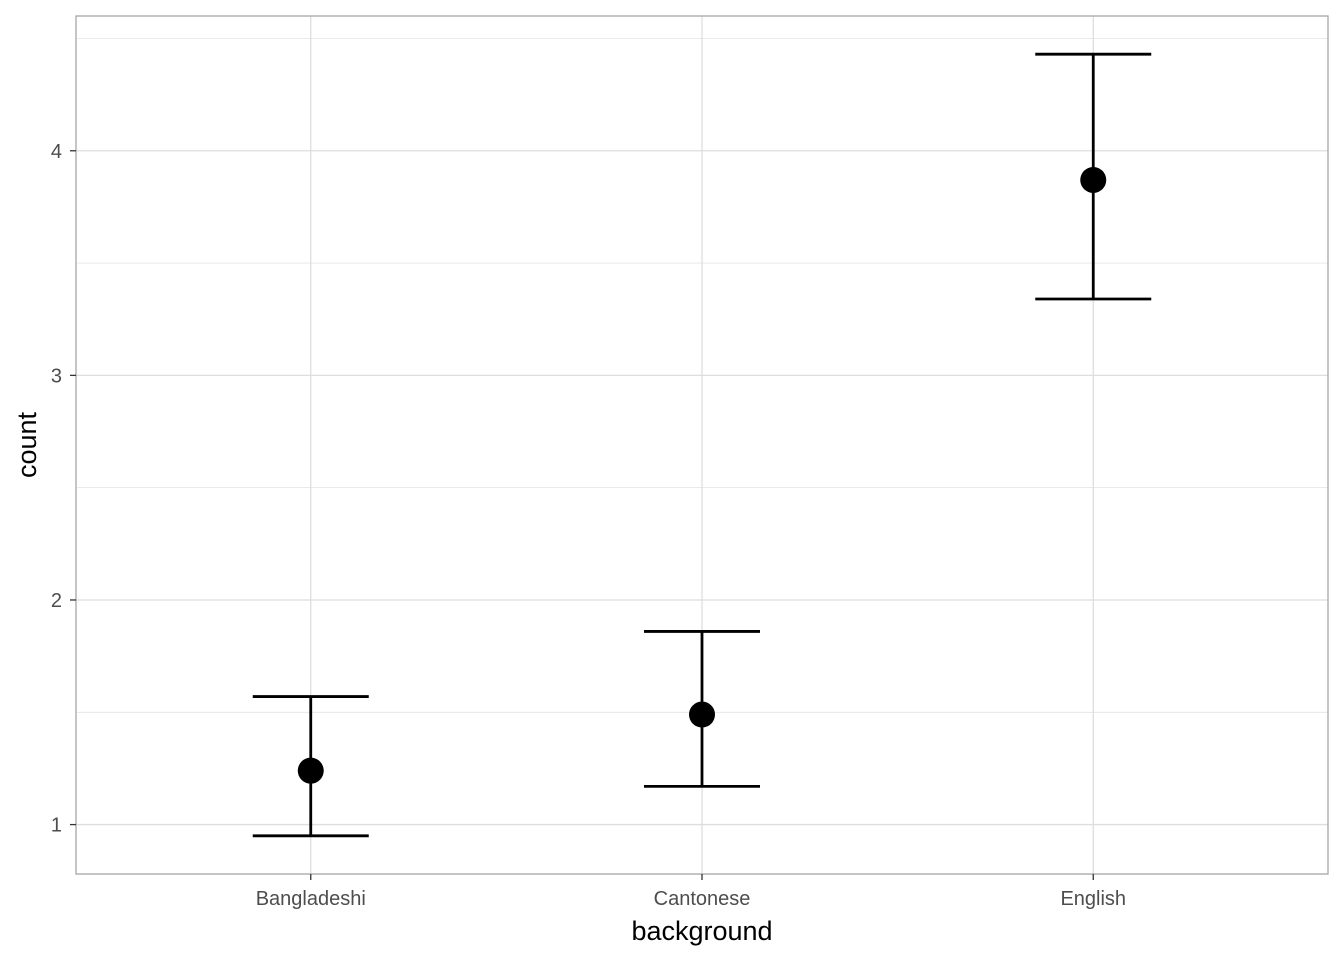 Image resolution: width=1344 pixels, height=960 pixels. Describe the element at coordinates (311, 899) in the screenshot. I see `x-tick-label: Bangladeshi` at that location.